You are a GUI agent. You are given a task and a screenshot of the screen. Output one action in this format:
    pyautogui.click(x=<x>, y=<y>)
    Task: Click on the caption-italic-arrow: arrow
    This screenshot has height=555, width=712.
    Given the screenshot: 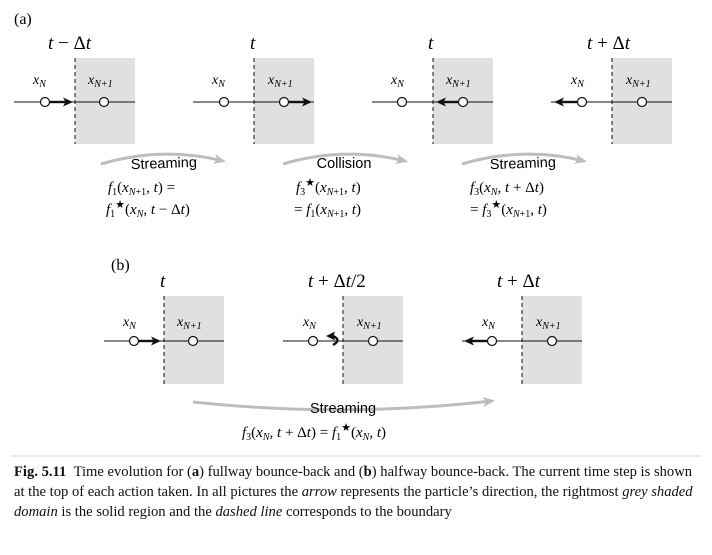 What is the action you would take?
    pyautogui.click(x=319, y=492)
    